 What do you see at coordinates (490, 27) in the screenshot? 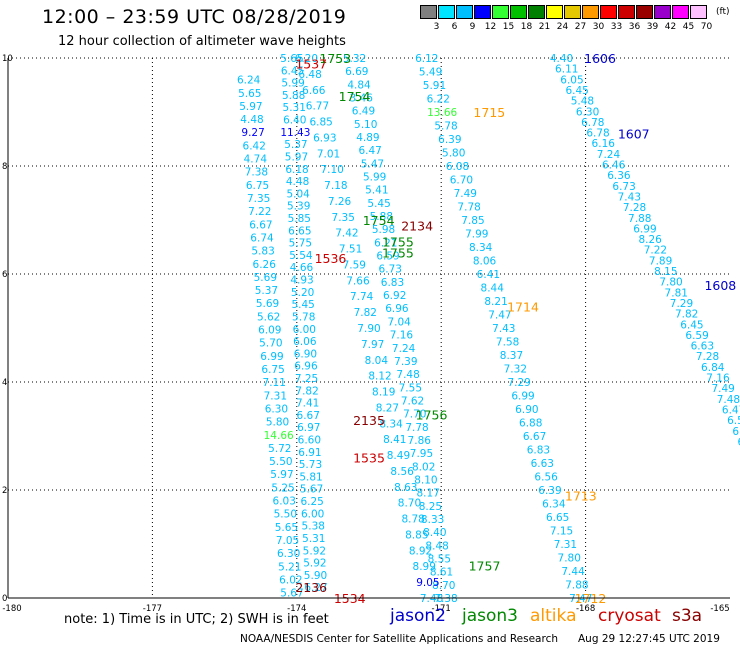
I see `legend-label-12: 12` at bounding box center [490, 27].